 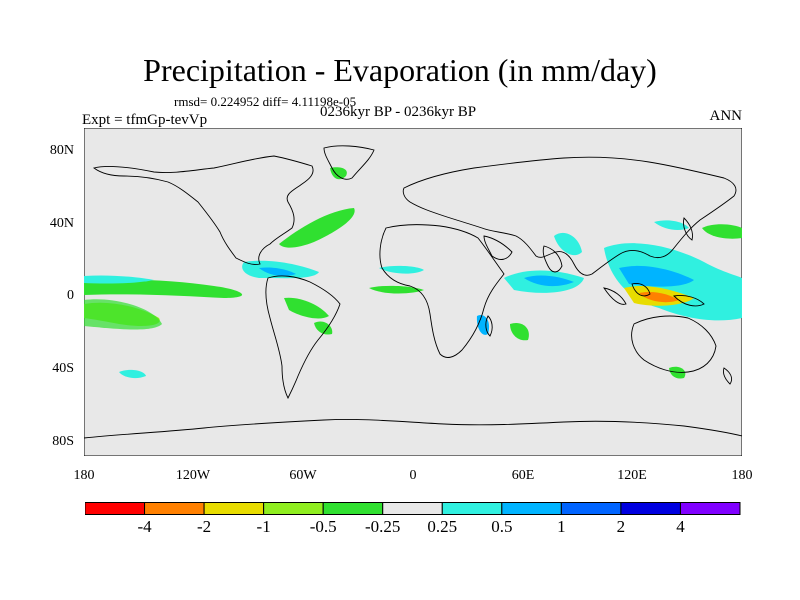 I want to click on season-label: ANN, so click(x=726, y=116).